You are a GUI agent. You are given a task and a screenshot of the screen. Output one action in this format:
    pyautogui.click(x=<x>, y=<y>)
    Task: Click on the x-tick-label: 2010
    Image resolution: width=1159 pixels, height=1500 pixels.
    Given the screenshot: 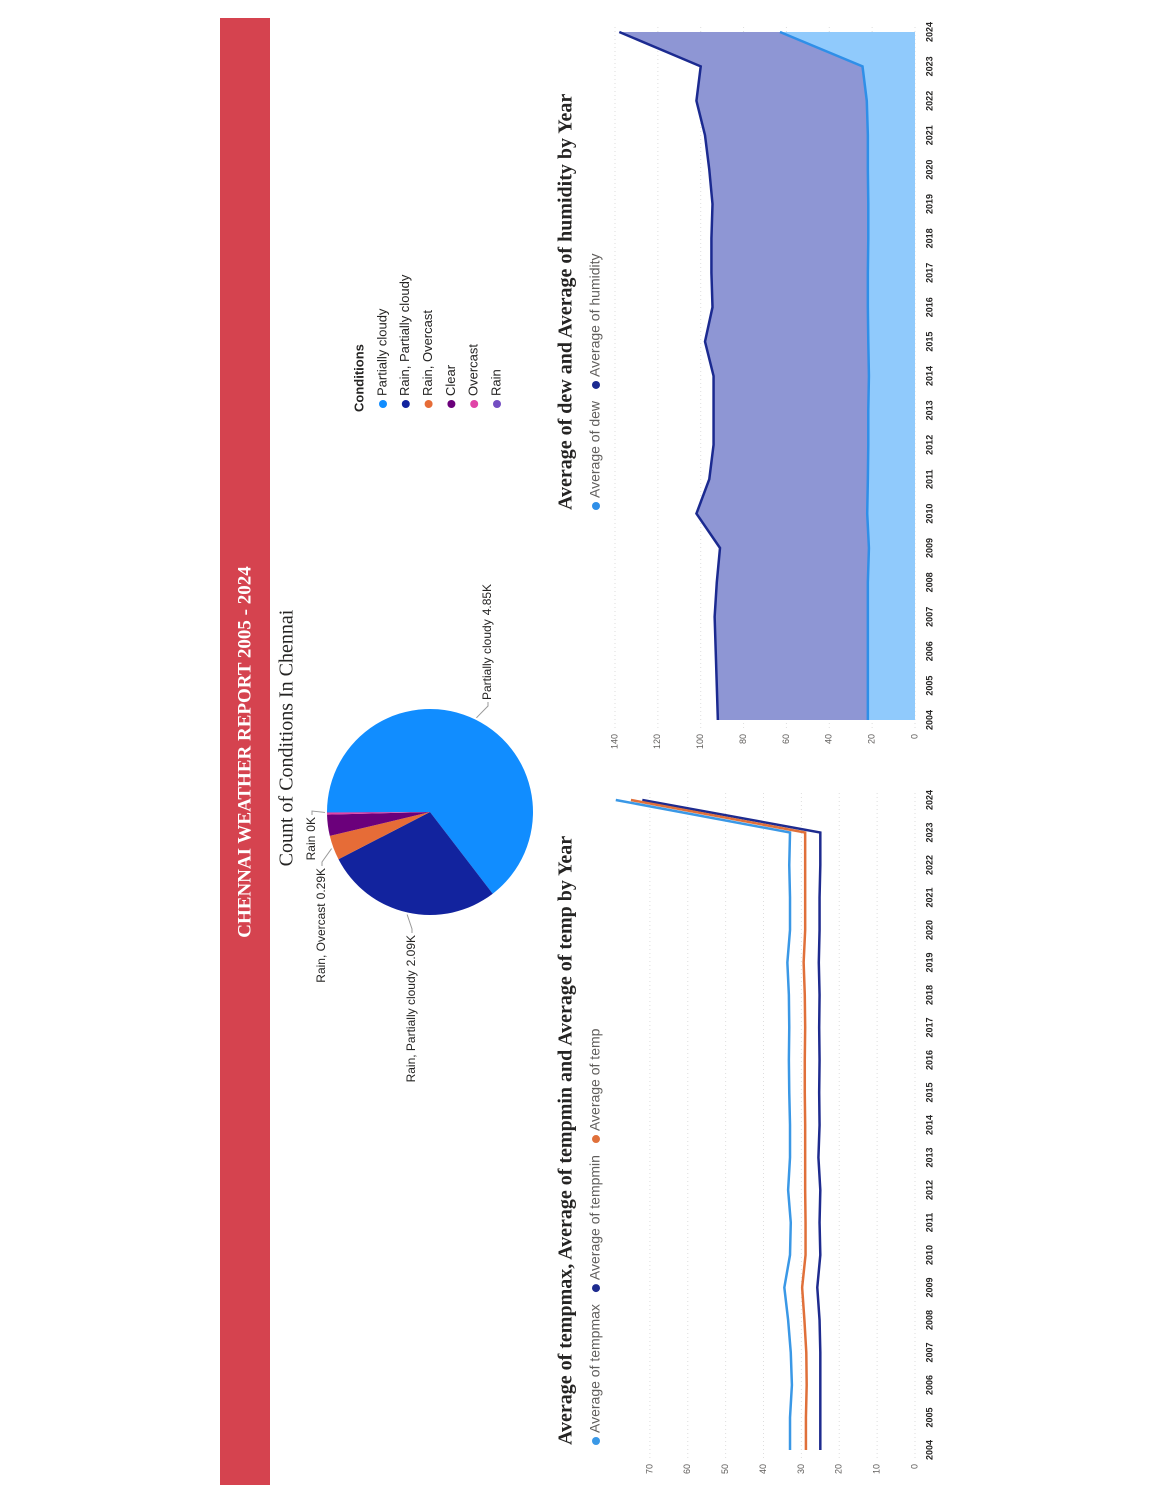 What is the action you would take?
    pyautogui.click(x=929, y=514)
    